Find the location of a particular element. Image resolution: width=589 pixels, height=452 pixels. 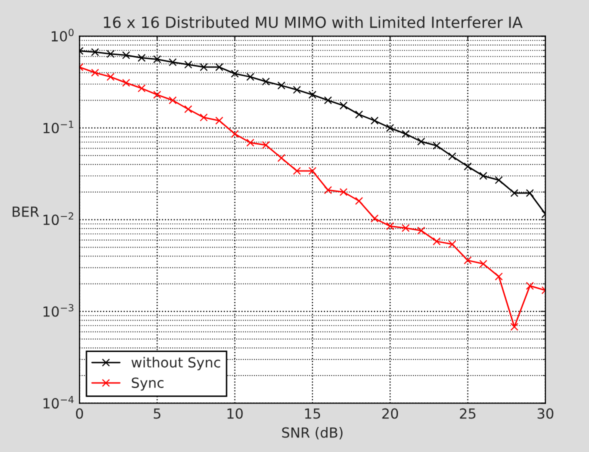

y-tick-label: 10$^{−3}$ is located at coordinates (59, 310).